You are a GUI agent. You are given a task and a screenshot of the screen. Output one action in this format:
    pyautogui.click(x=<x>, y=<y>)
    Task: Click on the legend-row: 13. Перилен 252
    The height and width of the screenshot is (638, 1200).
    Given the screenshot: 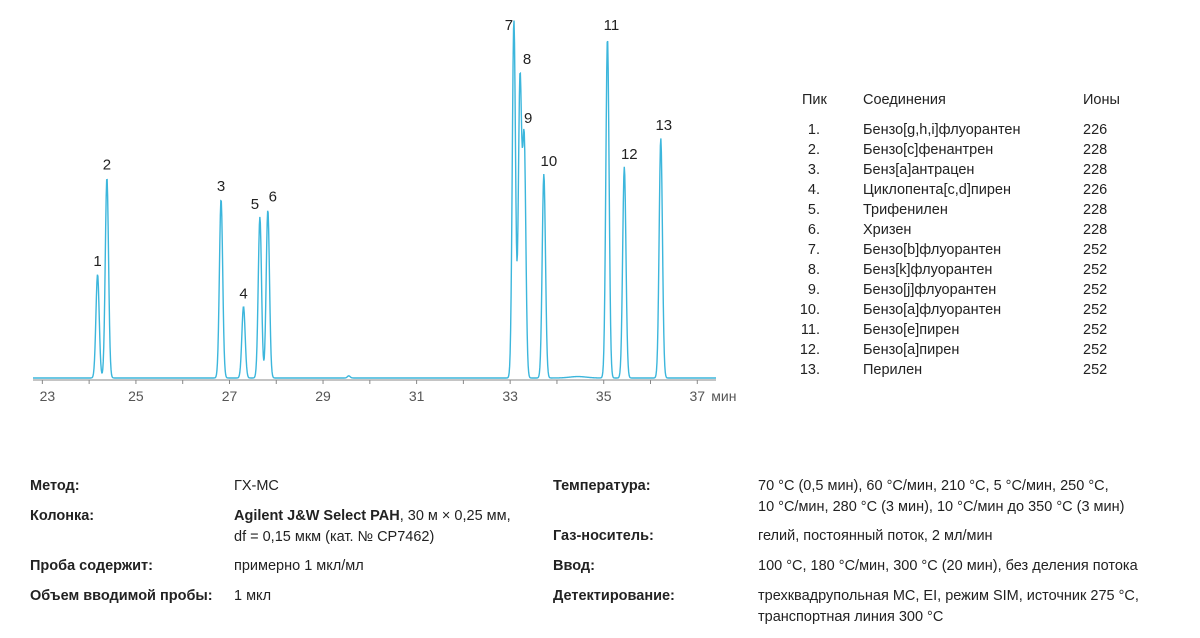 What is the action you would take?
    pyautogui.click(x=955, y=370)
    